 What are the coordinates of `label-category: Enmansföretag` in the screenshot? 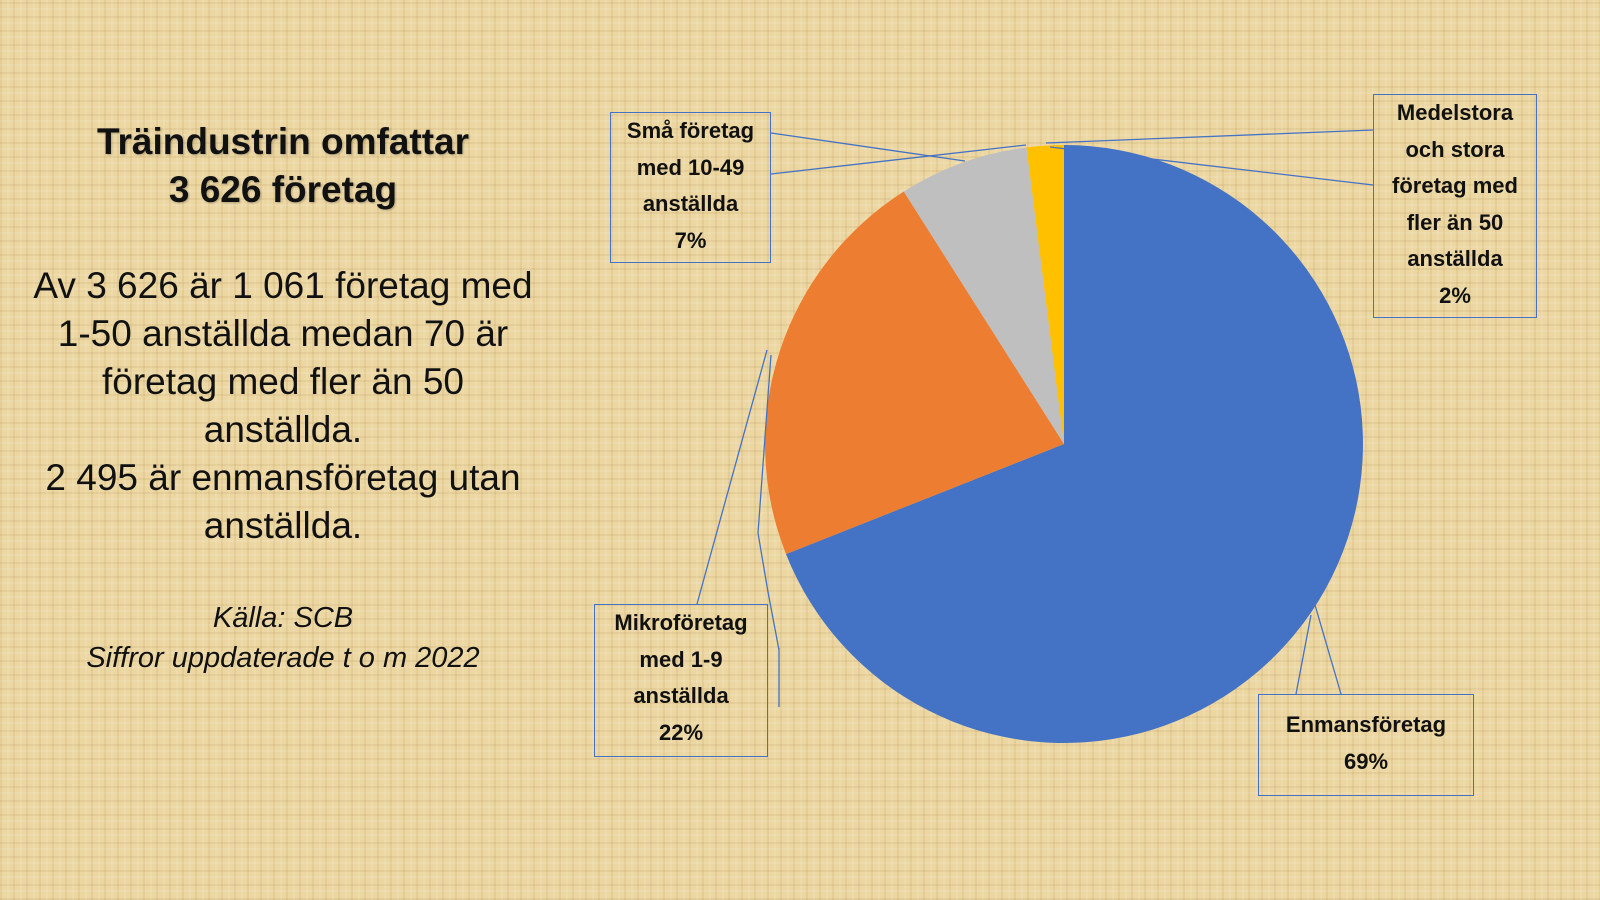 It's located at (1366, 724).